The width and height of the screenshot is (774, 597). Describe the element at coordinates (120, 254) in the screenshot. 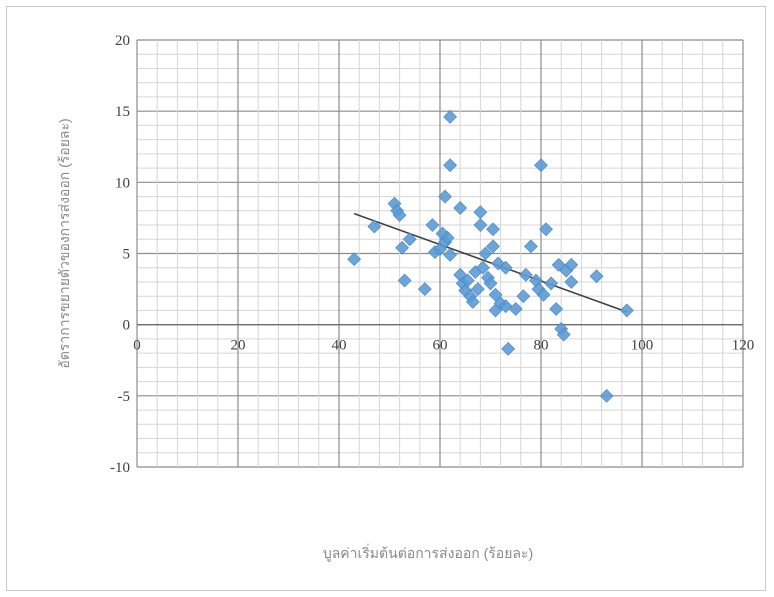

I see `y-tick-labels: 20 15 10 5 0 -5 -10` at that location.